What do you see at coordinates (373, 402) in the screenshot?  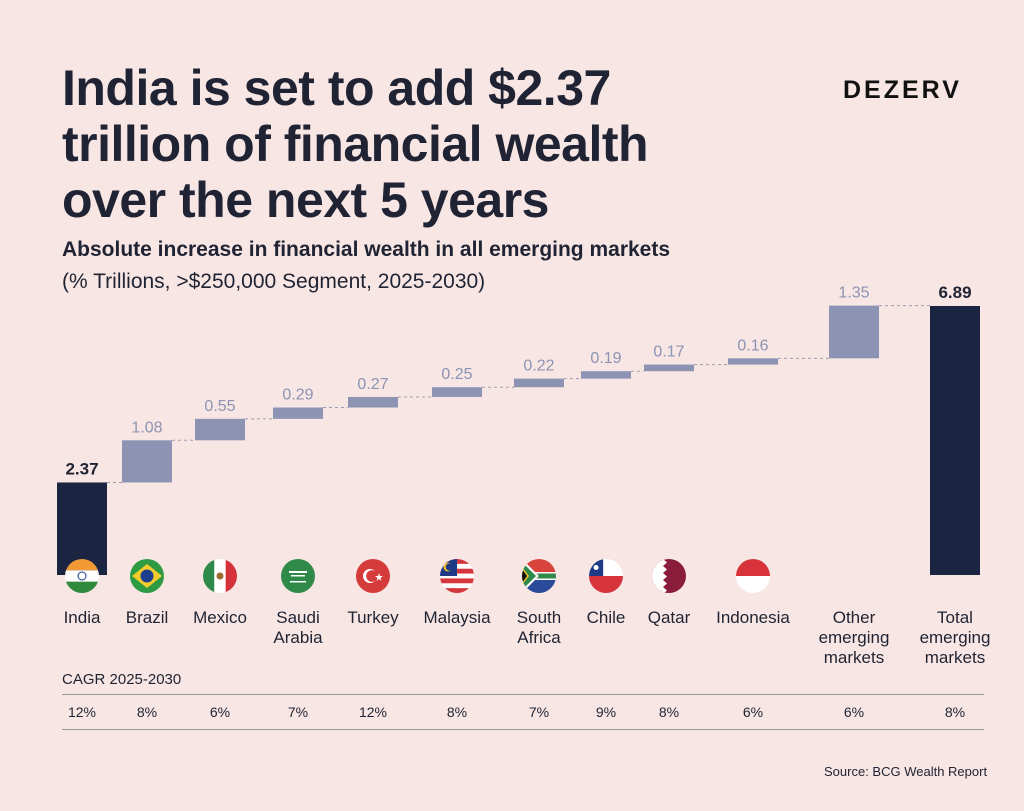 I see `bar-turkey` at bounding box center [373, 402].